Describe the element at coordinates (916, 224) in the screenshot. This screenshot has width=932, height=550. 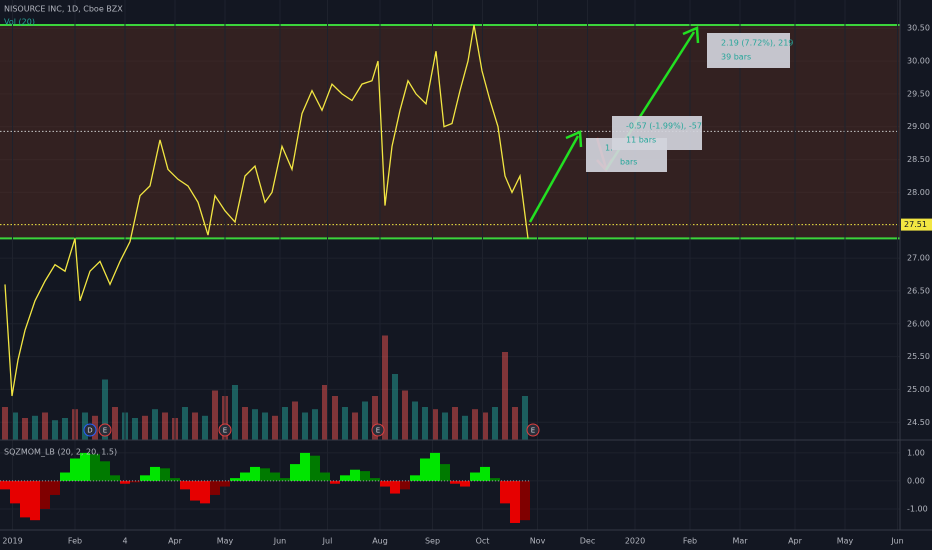
I see `price-tag` at that location.